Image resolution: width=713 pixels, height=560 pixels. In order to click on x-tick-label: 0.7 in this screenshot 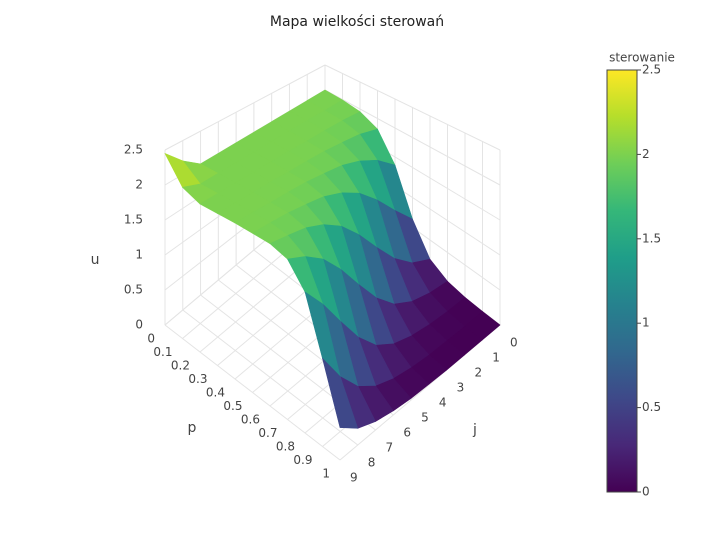, I will do `click(267, 433)`.